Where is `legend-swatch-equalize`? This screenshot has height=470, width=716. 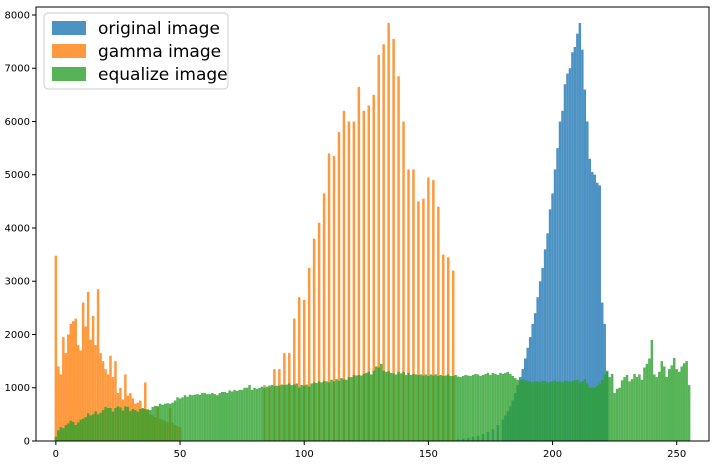 legend-swatch-equalize is located at coordinates (69, 74).